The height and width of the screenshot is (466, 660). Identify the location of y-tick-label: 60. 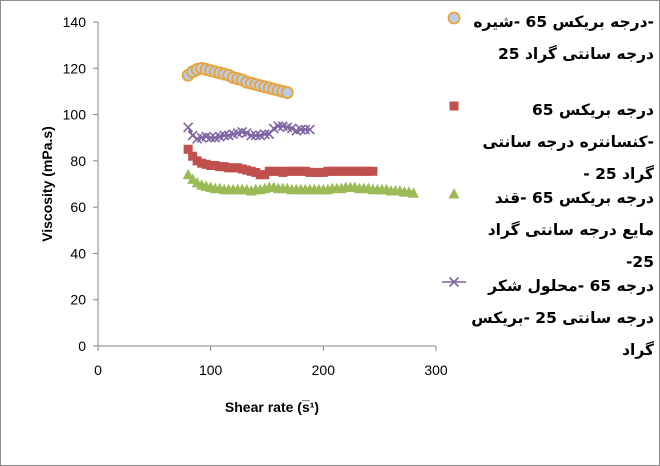
(78, 207).